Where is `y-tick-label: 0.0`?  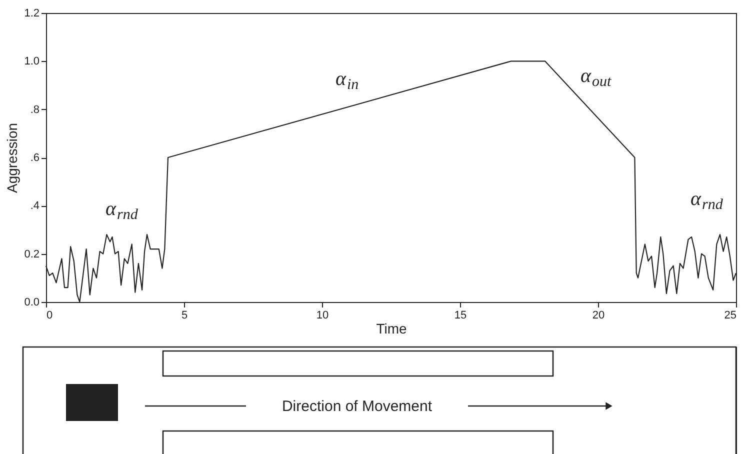
y-tick-label: 0.0 is located at coordinates (32, 302).